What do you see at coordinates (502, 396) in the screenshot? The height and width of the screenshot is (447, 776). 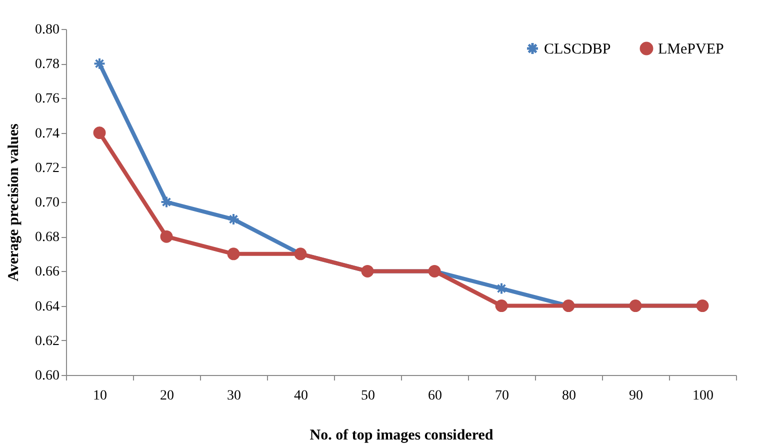 I see `x-tick-label: 70` at bounding box center [502, 396].